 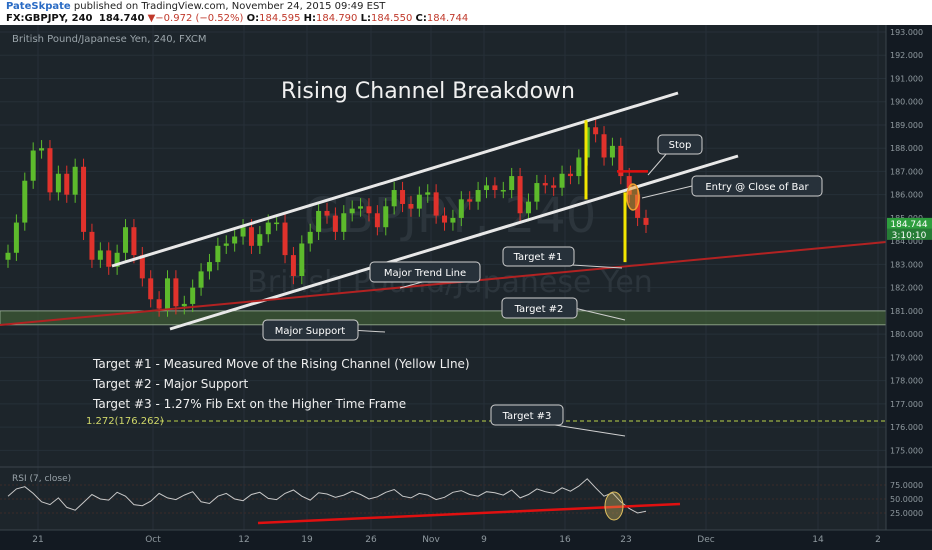 I want to click on price-tick-label: 181.000, so click(x=906, y=311).